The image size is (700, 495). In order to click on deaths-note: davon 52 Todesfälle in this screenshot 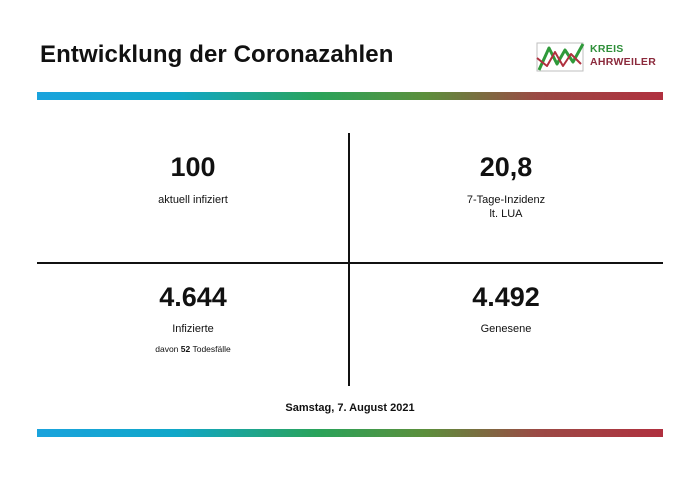, I will do `click(193, 349)`.